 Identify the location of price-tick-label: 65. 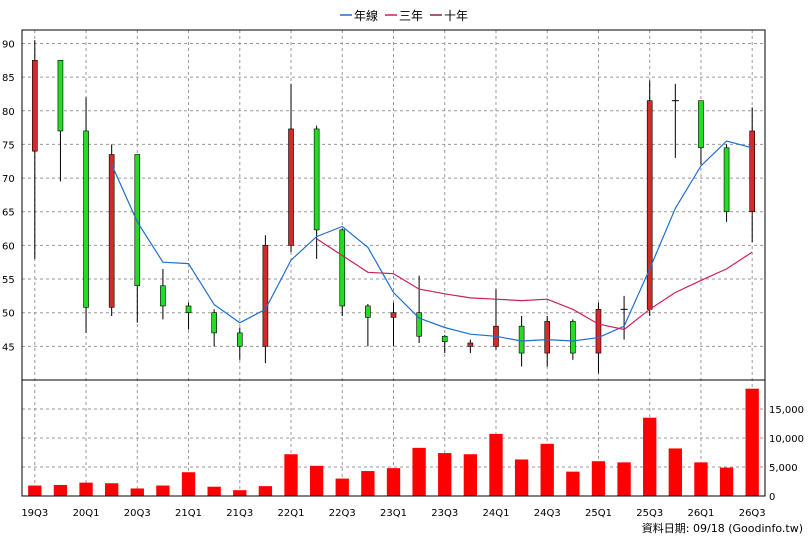
(8, 213).